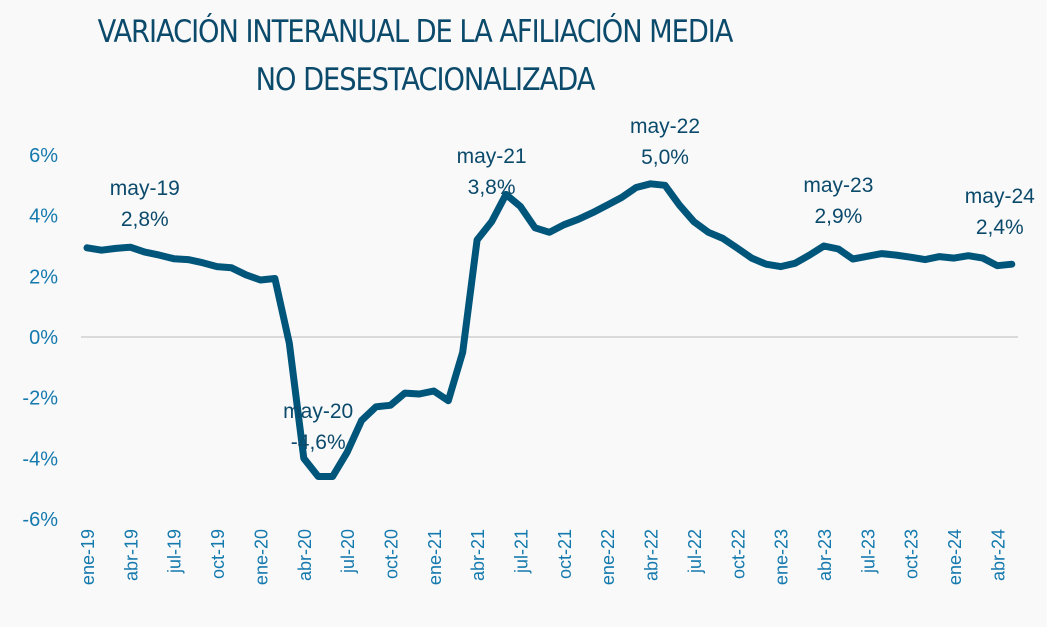 The width and height of the screenshot is (1047, 627). Describe the element at coordinates (695, 551) in the screenshot. I see `x-tick-label: jul-22` at that location.